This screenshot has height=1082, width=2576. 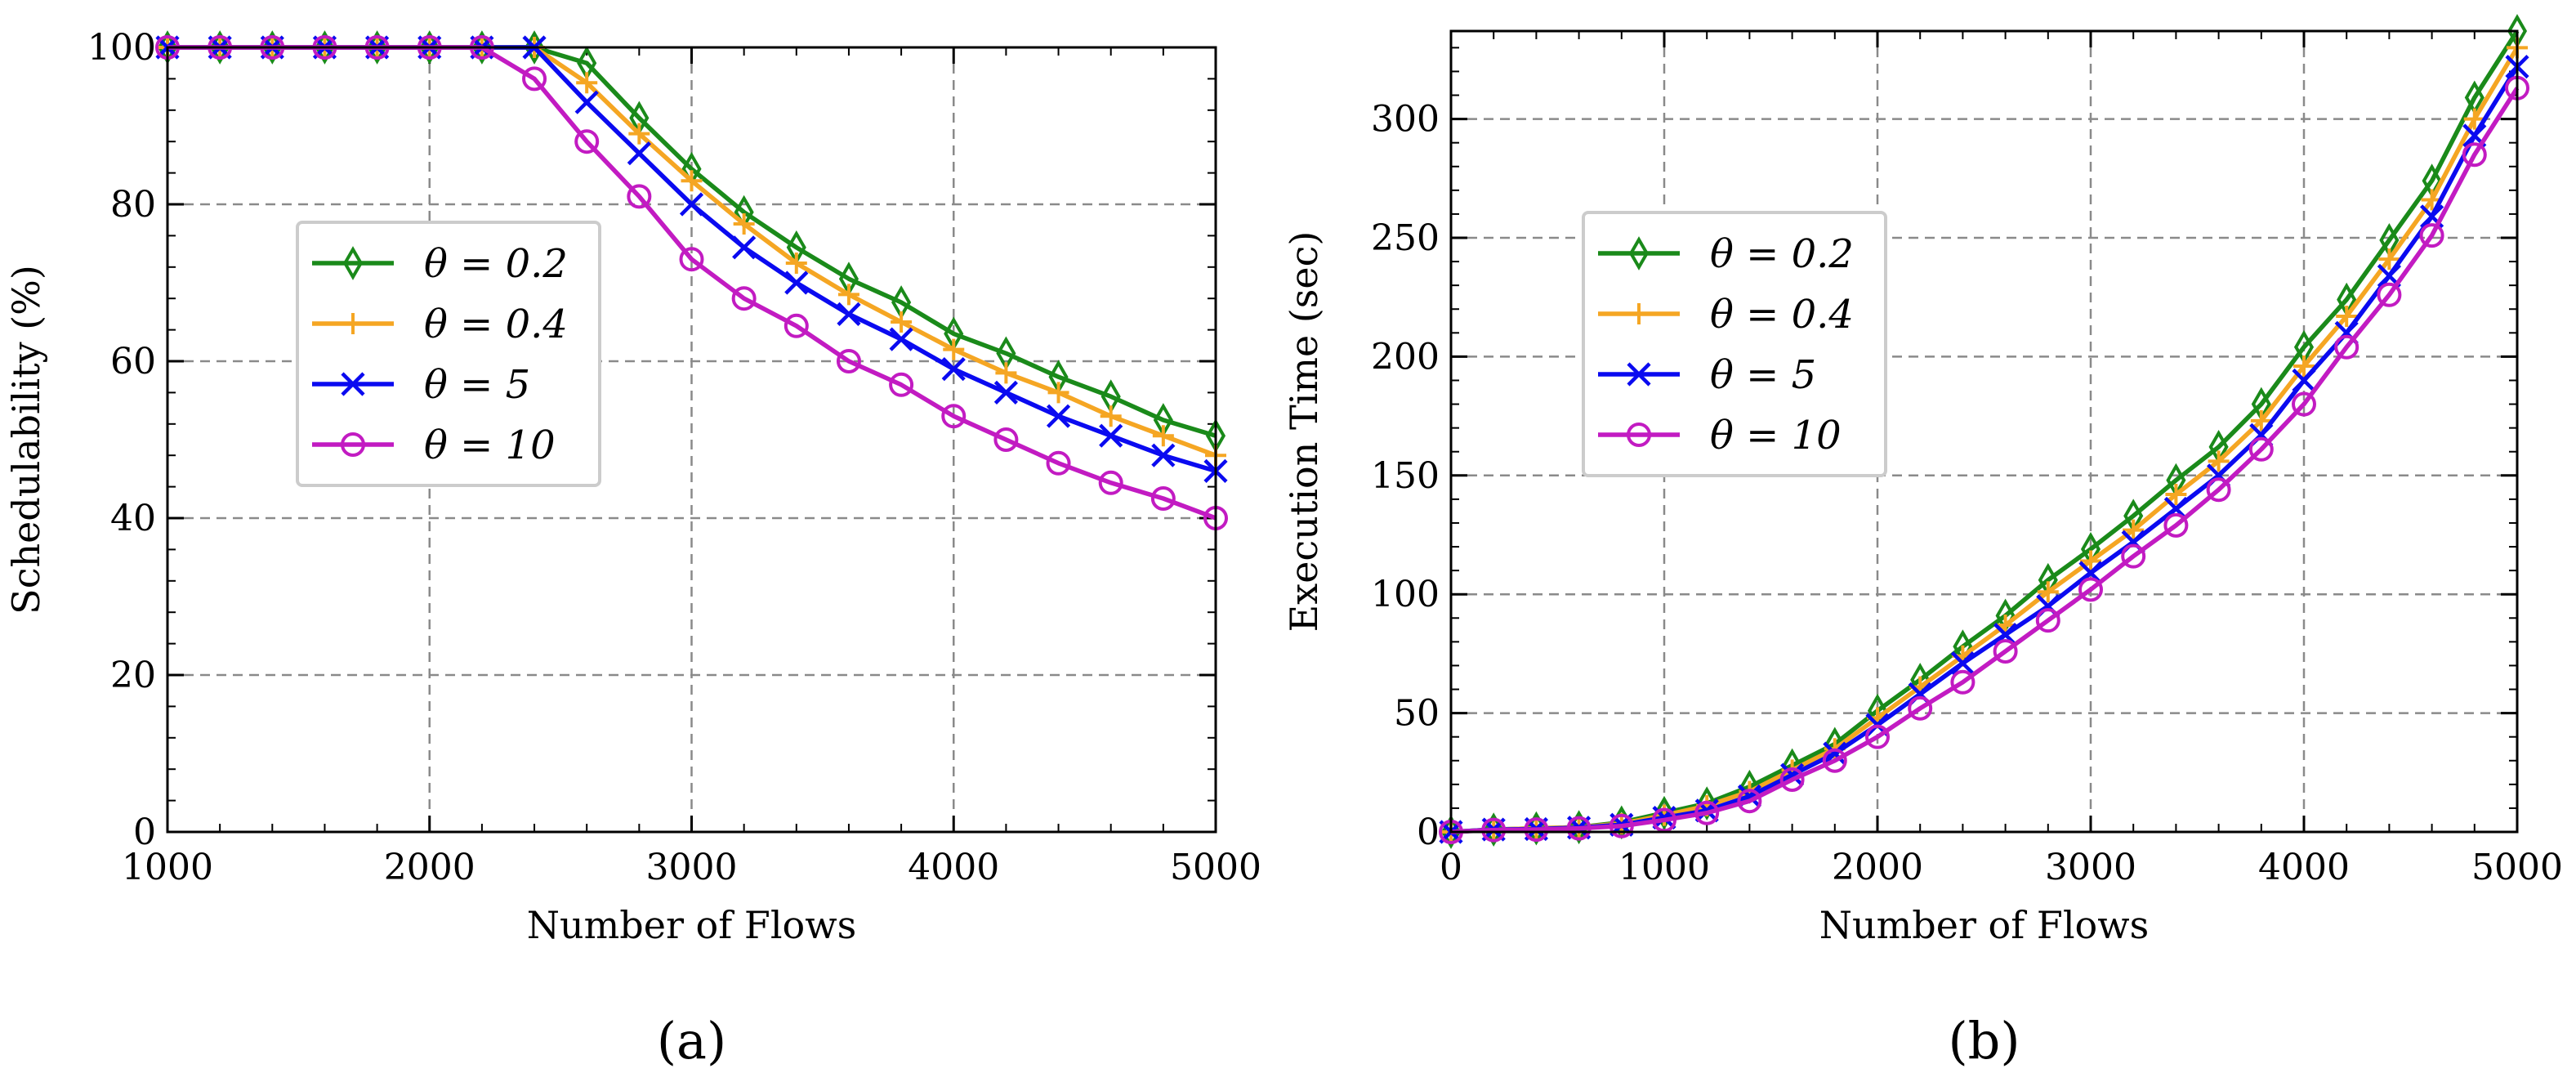 I want to click on panel-caption: (a), so click(x=691, y=1041).